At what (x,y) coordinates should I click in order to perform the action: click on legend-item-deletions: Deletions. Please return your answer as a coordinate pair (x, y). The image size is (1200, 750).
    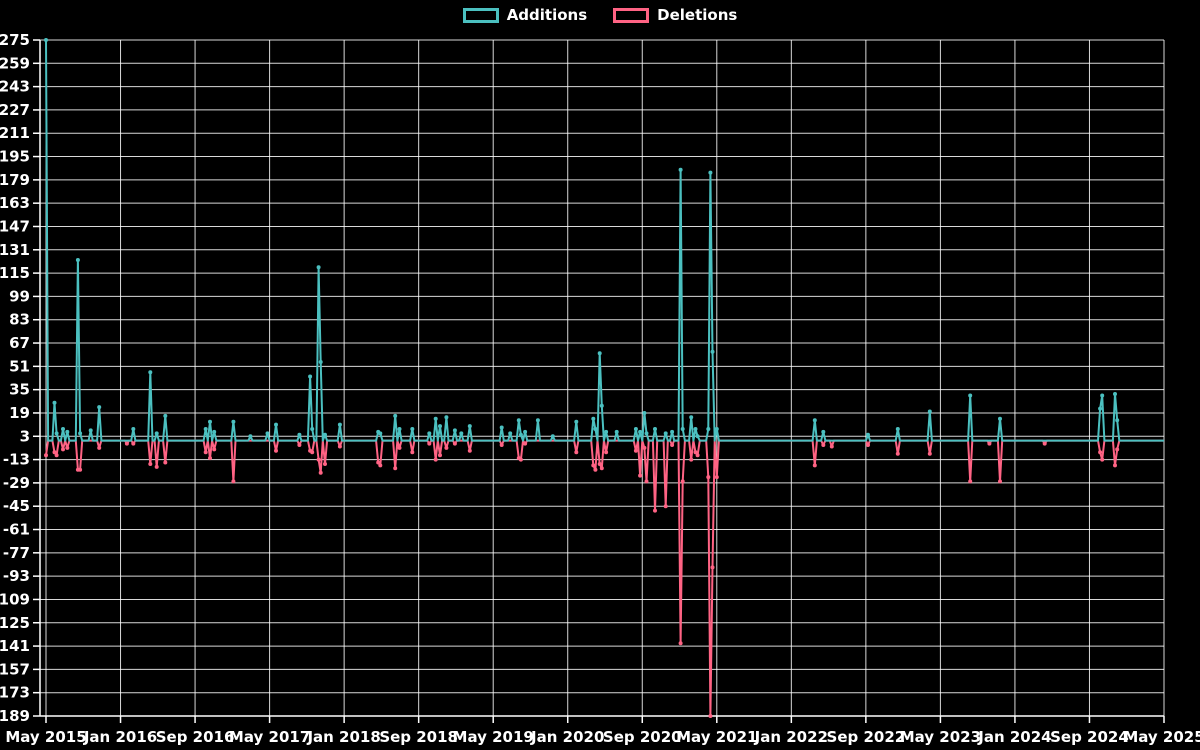
    Looking at the image, I should click on (675, 15).